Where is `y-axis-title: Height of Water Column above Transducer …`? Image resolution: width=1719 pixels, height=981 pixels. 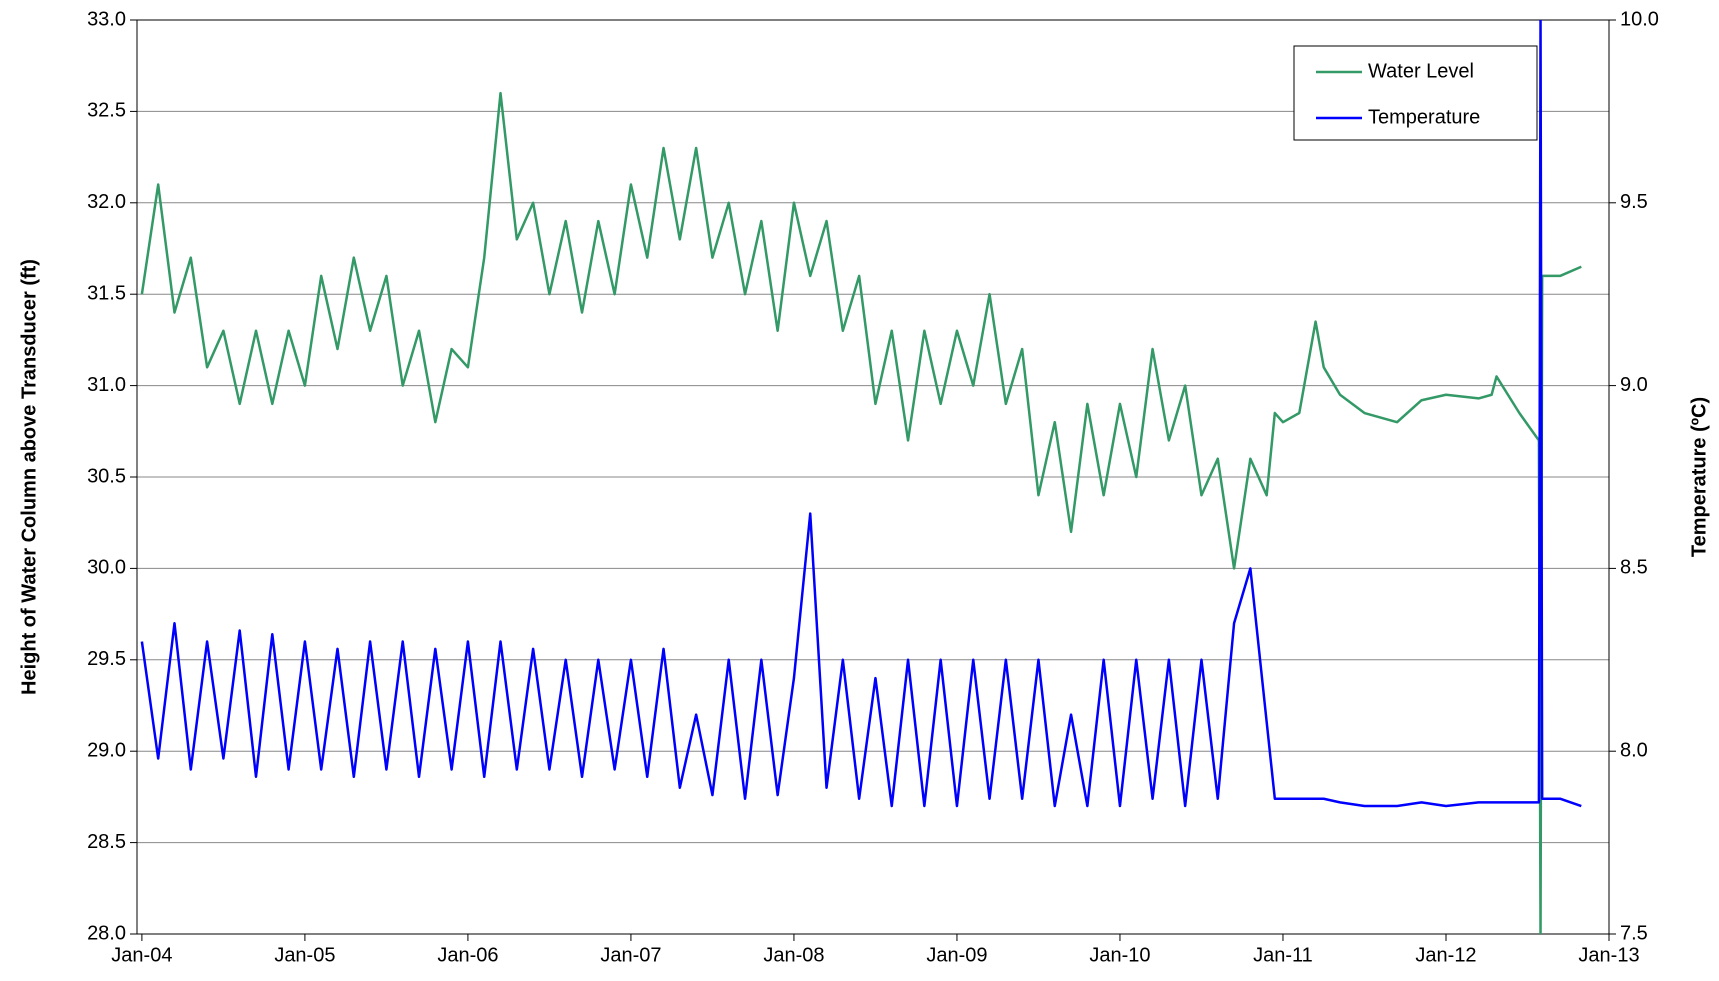
y-axis-title: Height of Water Column above Transducer … is located at coordinates (29, 477).